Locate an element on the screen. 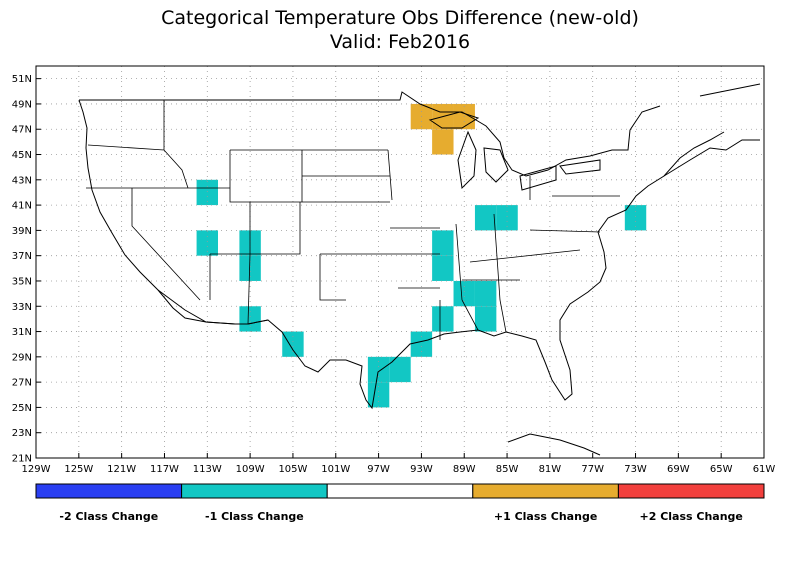 The width and height of the screenshot is (800, 568). legend-label: -1 Class Change is located at coordinates (254, 516).